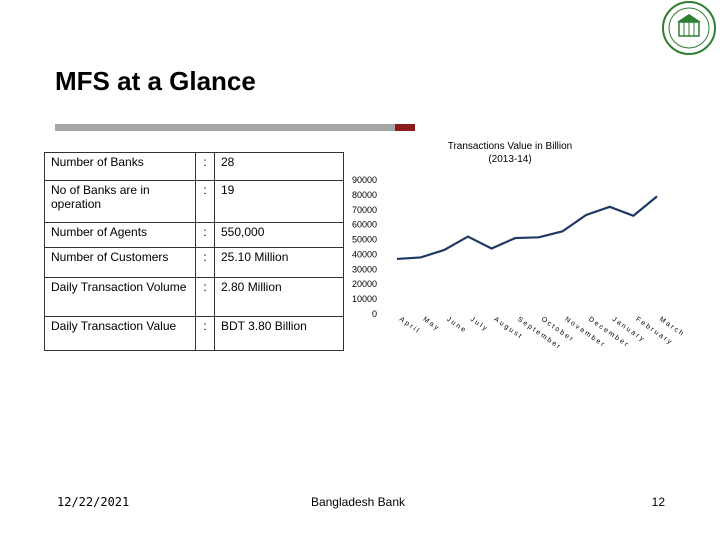 The height and width of the screenshot is (540, 720). What do you see at coordinates (93, 502) in the screenshot?
I see `footer-date: 12/22/2021` at bounding box center [93, 502].